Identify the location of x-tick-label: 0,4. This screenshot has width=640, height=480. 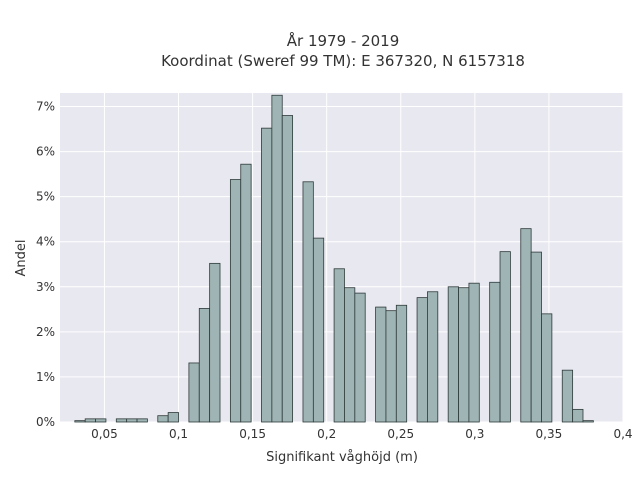
(622, 434).